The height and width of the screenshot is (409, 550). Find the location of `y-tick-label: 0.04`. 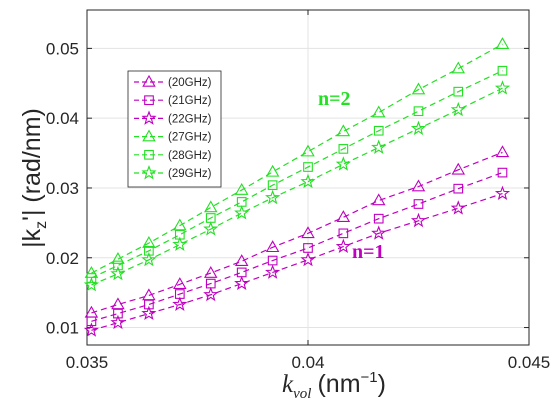

y-tick-label: 0.04 is located at coordinates (62, 118).